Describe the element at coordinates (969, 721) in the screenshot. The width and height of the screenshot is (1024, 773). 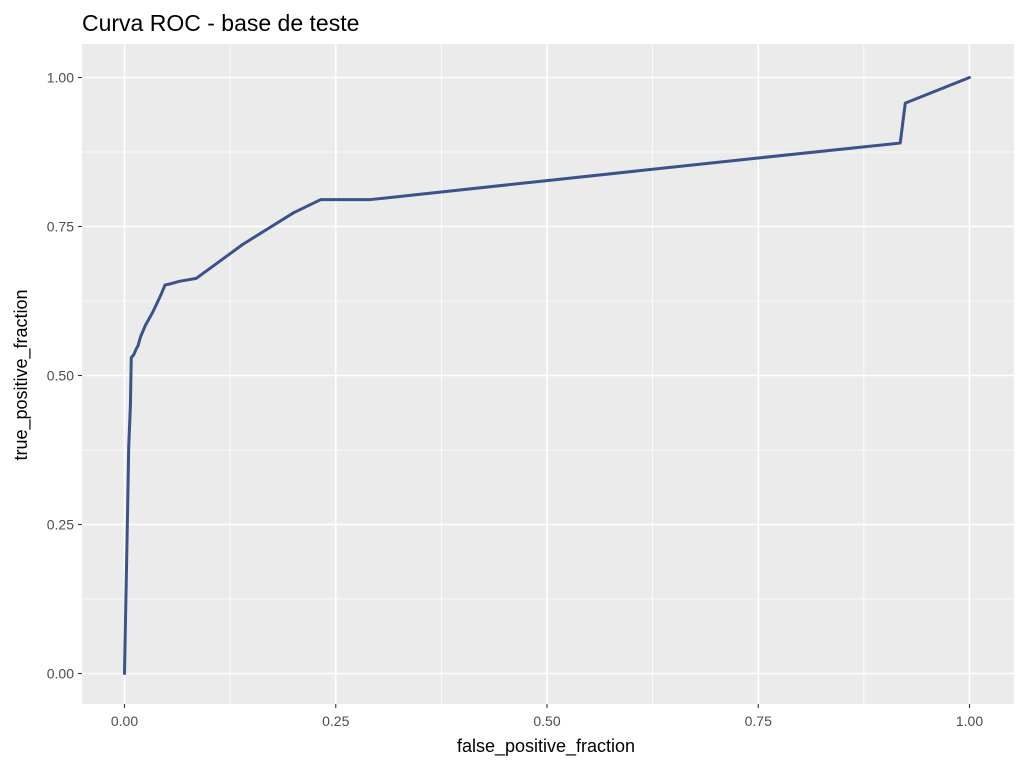
I see `x-tick-label: 1.00` at that location.